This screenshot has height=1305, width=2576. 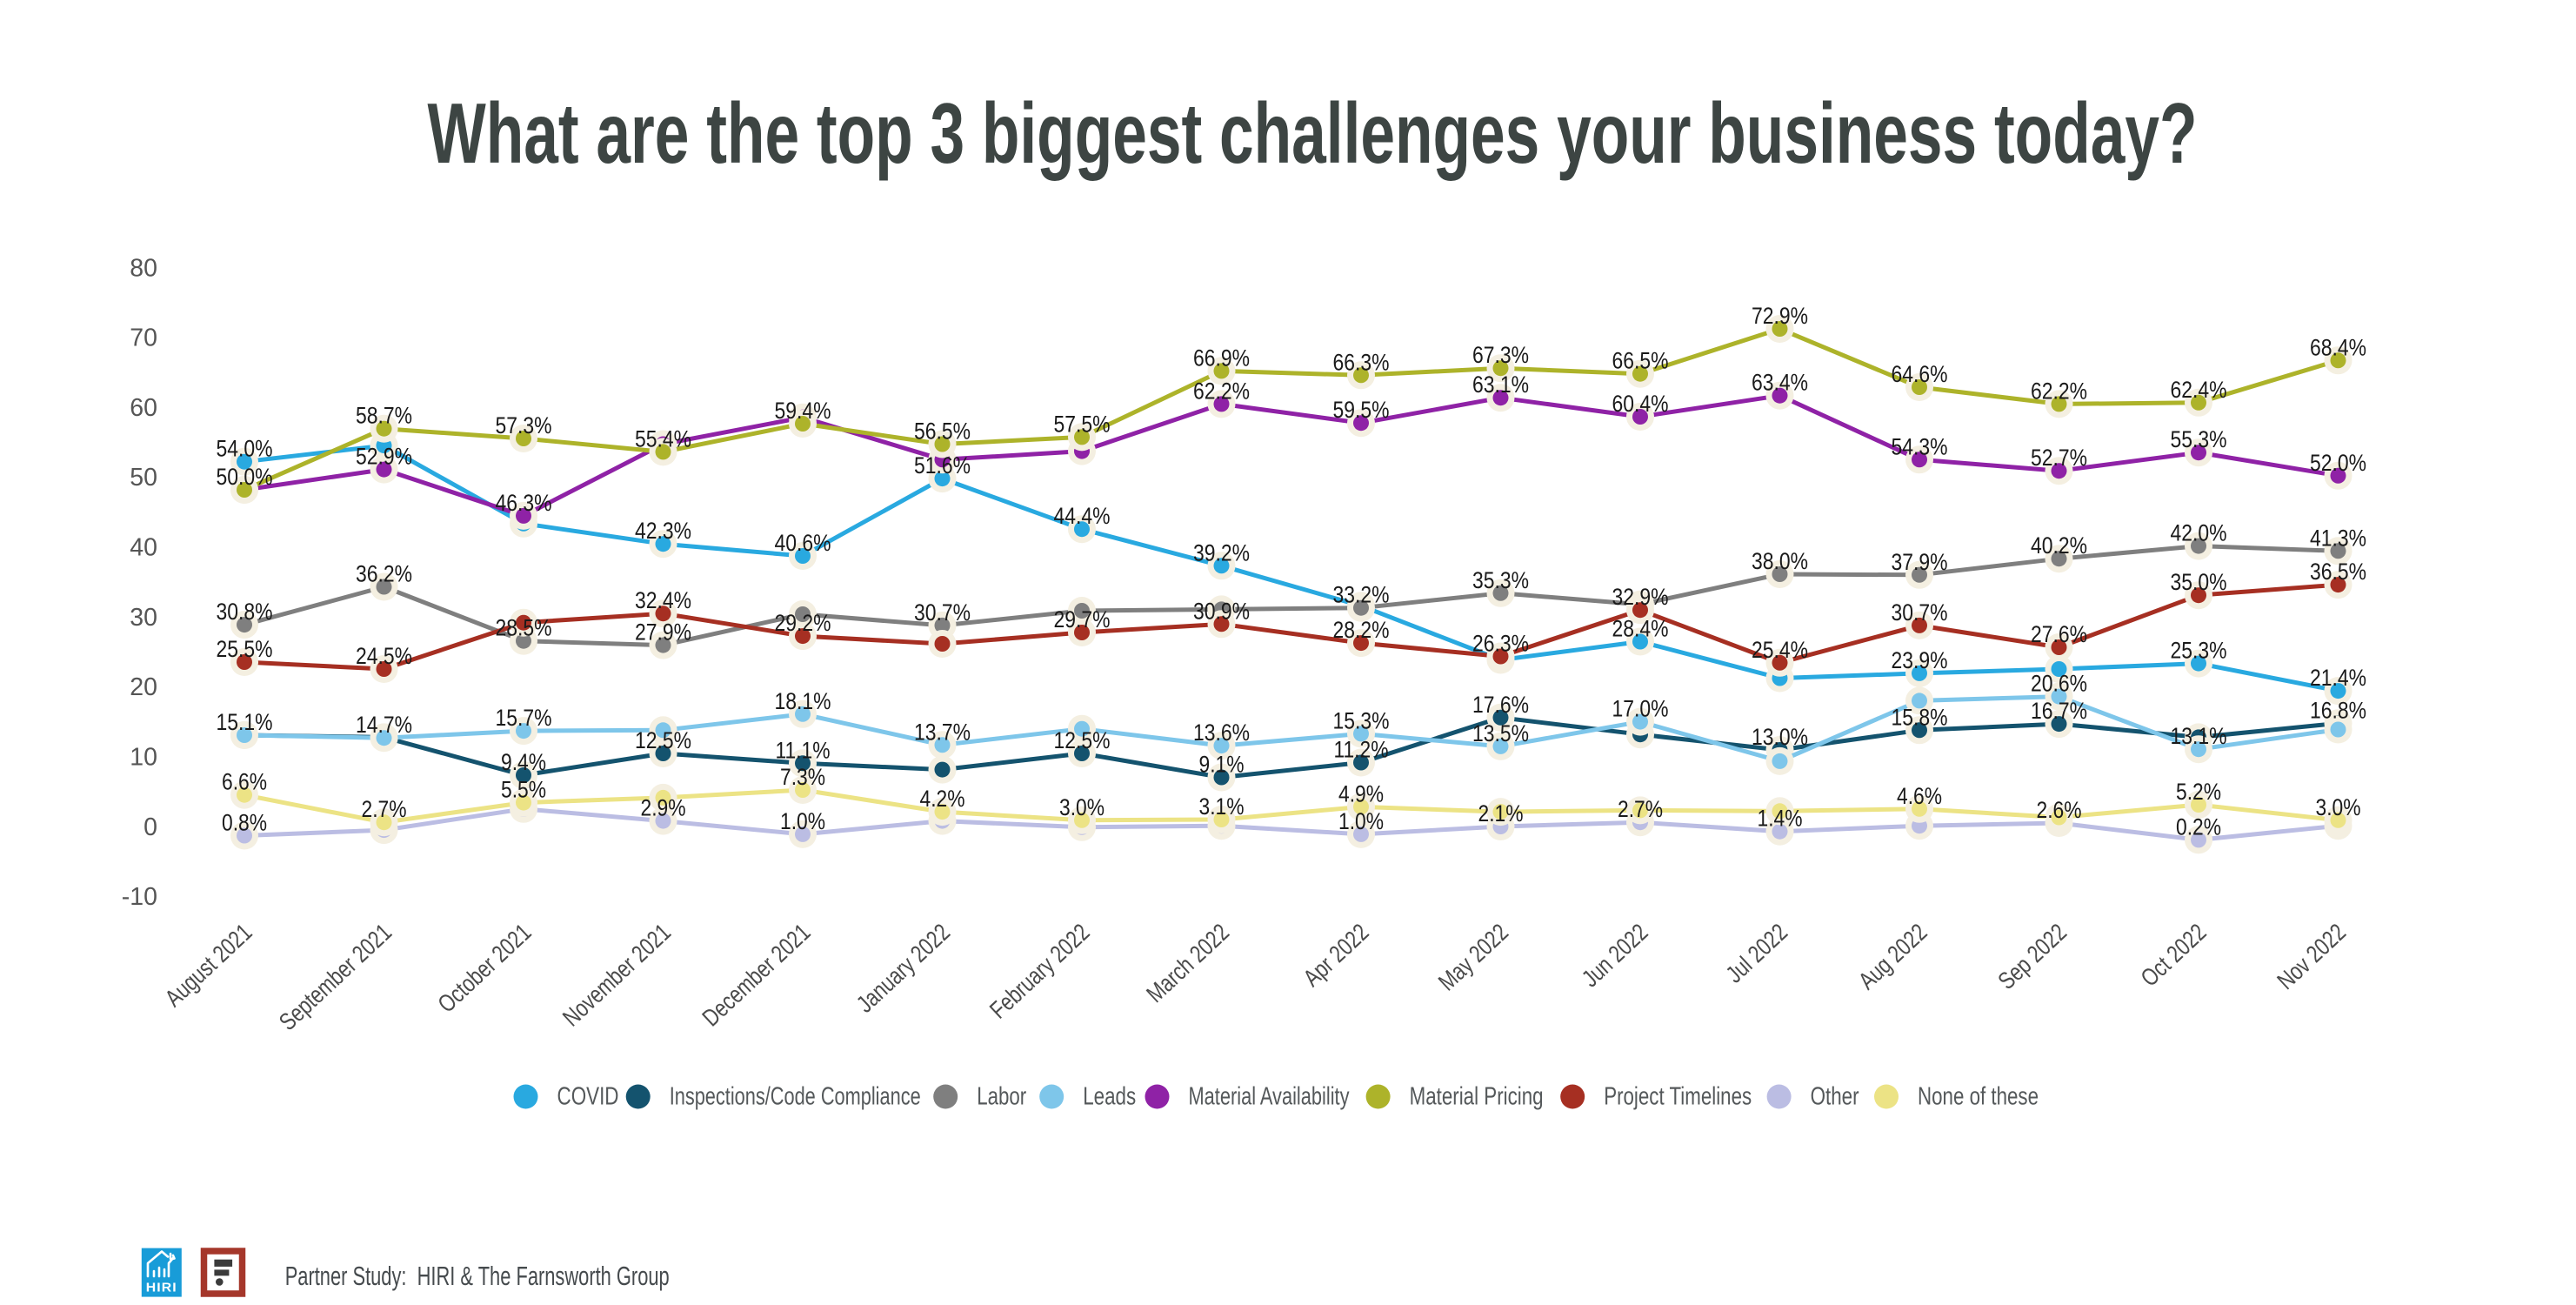 What do you see at coordinates (1920, 612) in the screenshot?
I see `svg-text: 30.7%` at bounding box center [1920, 612].